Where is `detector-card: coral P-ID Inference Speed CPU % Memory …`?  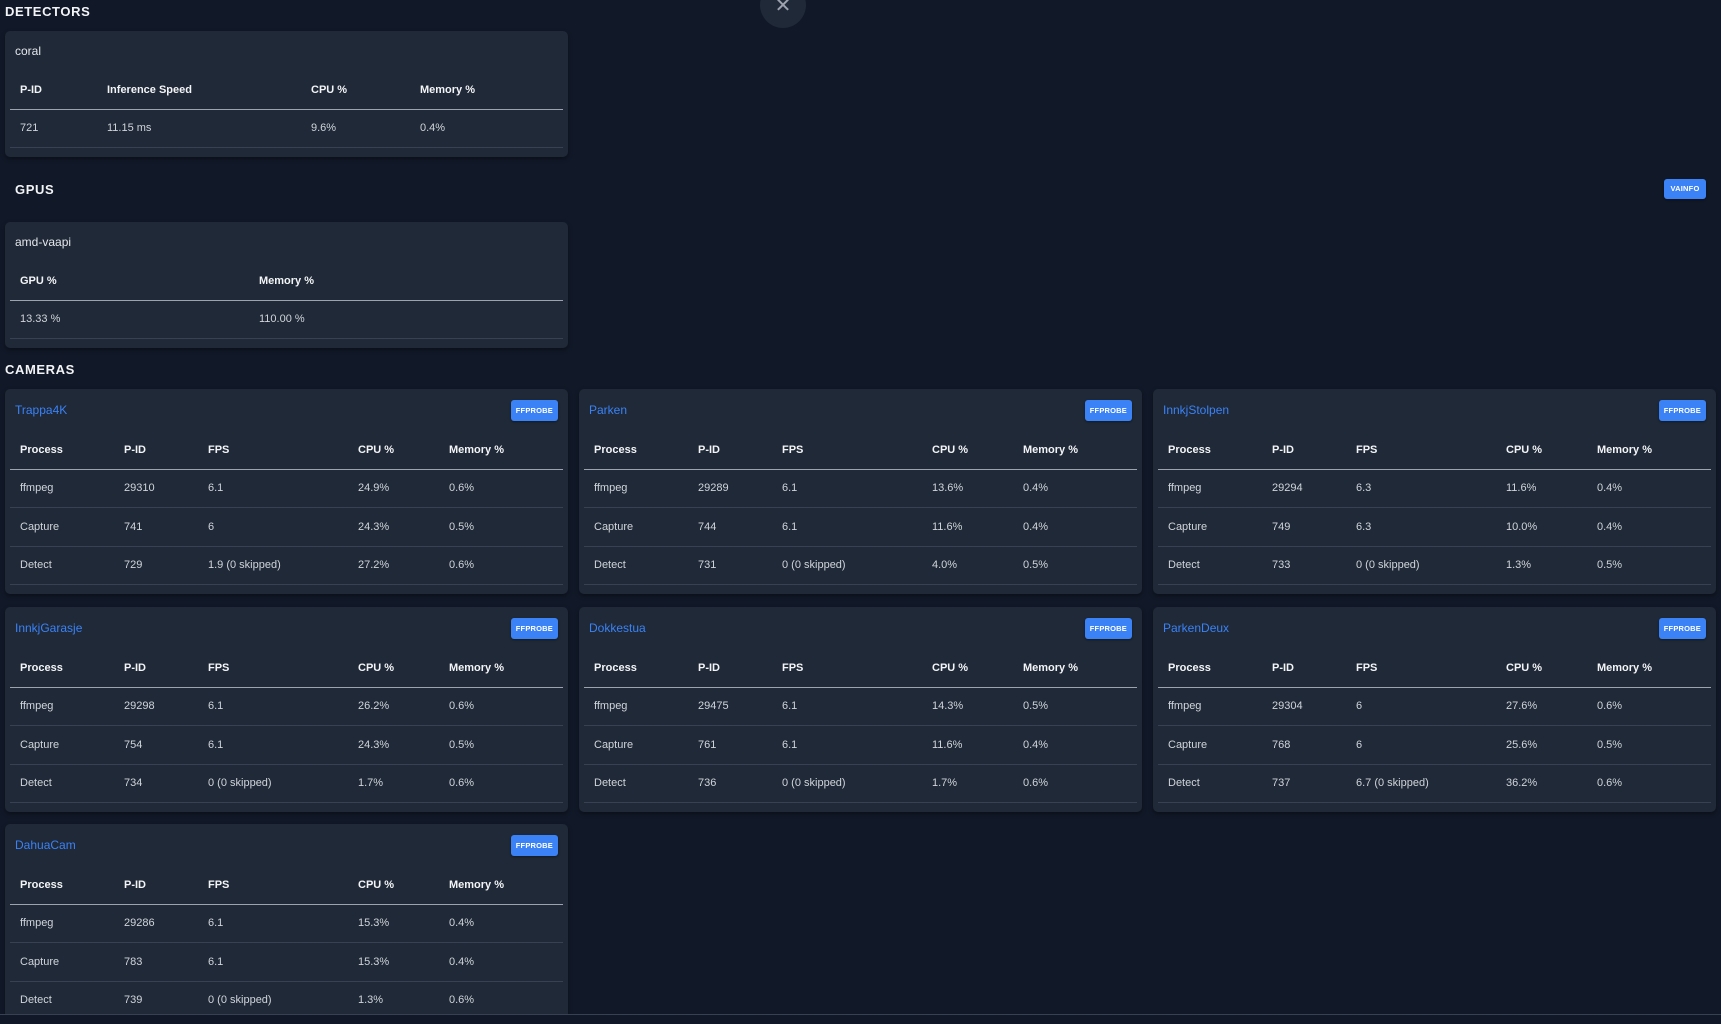
detector-card: coral P-ID Inference Speed CPU % Memory … is located at coordinates (286, 94).